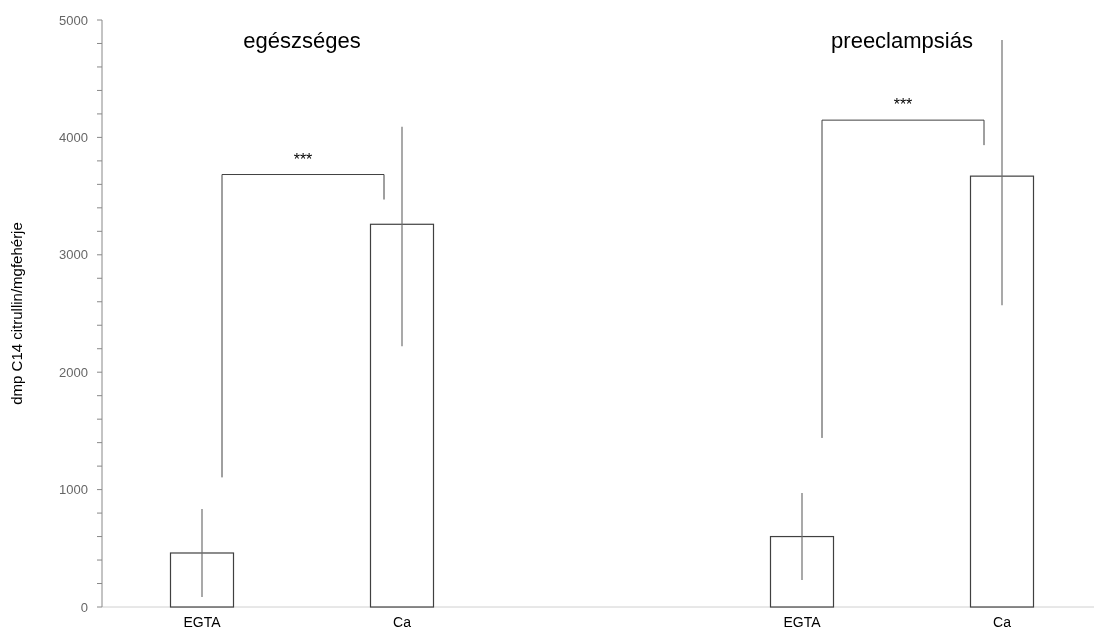 This screenshot has width=1094, height=637. Describe the element at coordinates (84, 607) in the screenshot. I see `y-tick-label: 0` at that location.